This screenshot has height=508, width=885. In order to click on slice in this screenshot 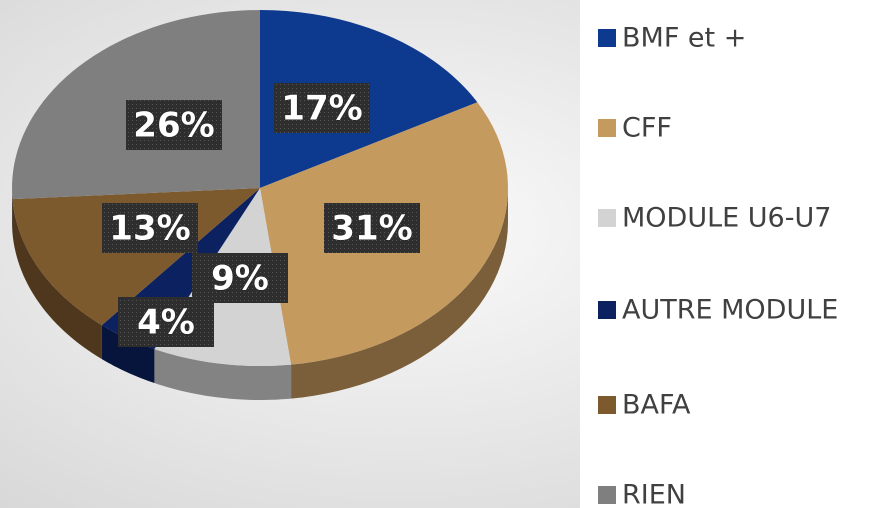, I will do `click(136, 257)`.